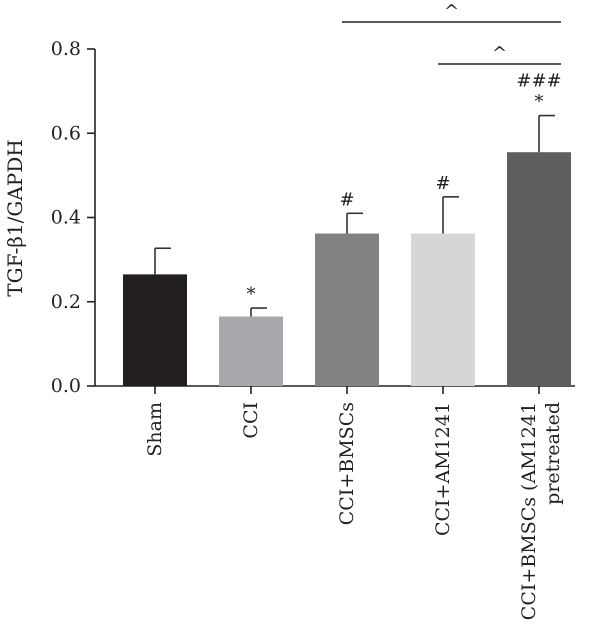 This screenshot has width=600, height=624. What do you see at coordinates (443, 469) in the screenshot?
I see `category-label: CCI+AM1241` at bounding box center [443, 469].